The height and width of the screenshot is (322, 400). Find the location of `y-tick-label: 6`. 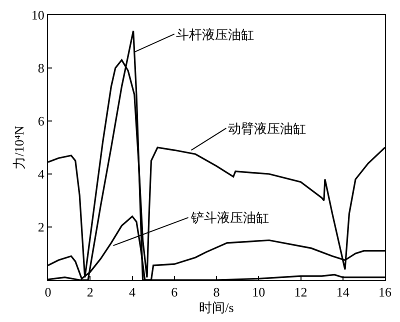

y-tick-label: 6 is located at coordinates (41, 121).